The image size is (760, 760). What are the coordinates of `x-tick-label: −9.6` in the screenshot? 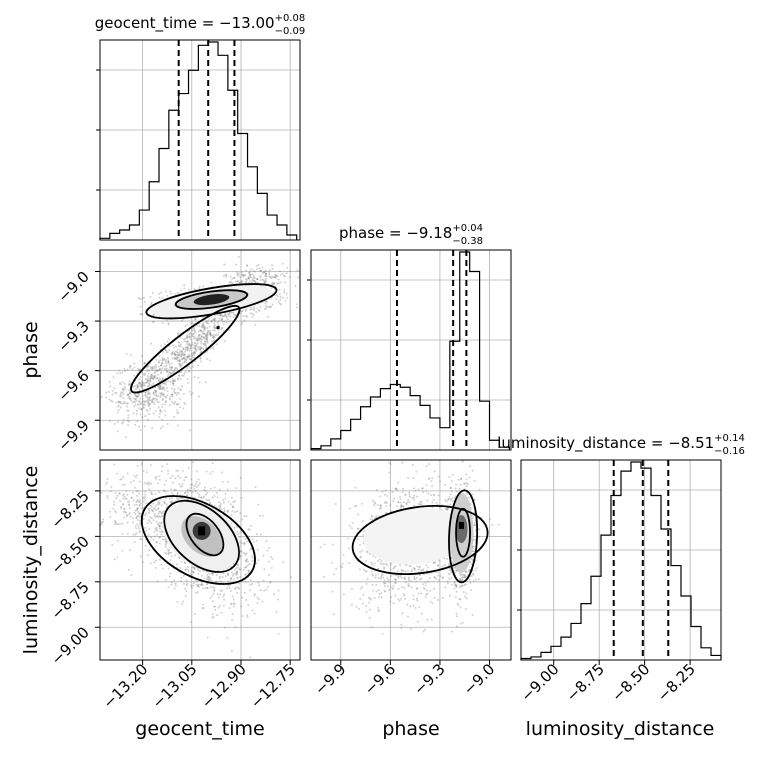 It's located at (380, 679).